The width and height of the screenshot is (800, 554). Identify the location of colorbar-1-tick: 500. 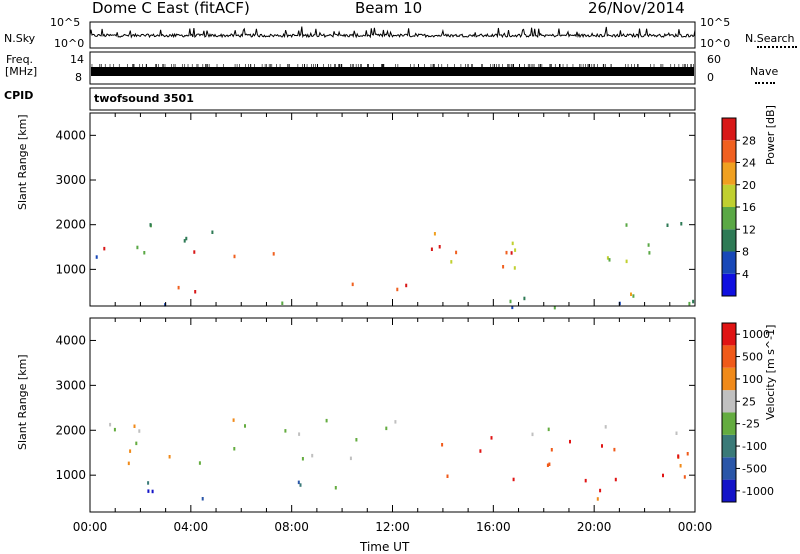
(752, 357).